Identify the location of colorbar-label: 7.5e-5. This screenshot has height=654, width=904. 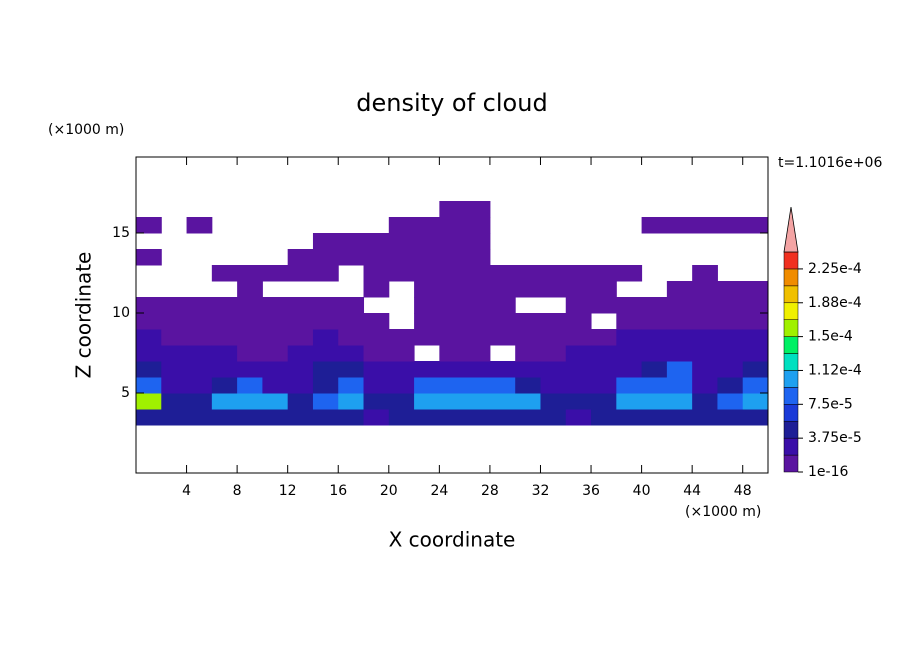
(830, 404).